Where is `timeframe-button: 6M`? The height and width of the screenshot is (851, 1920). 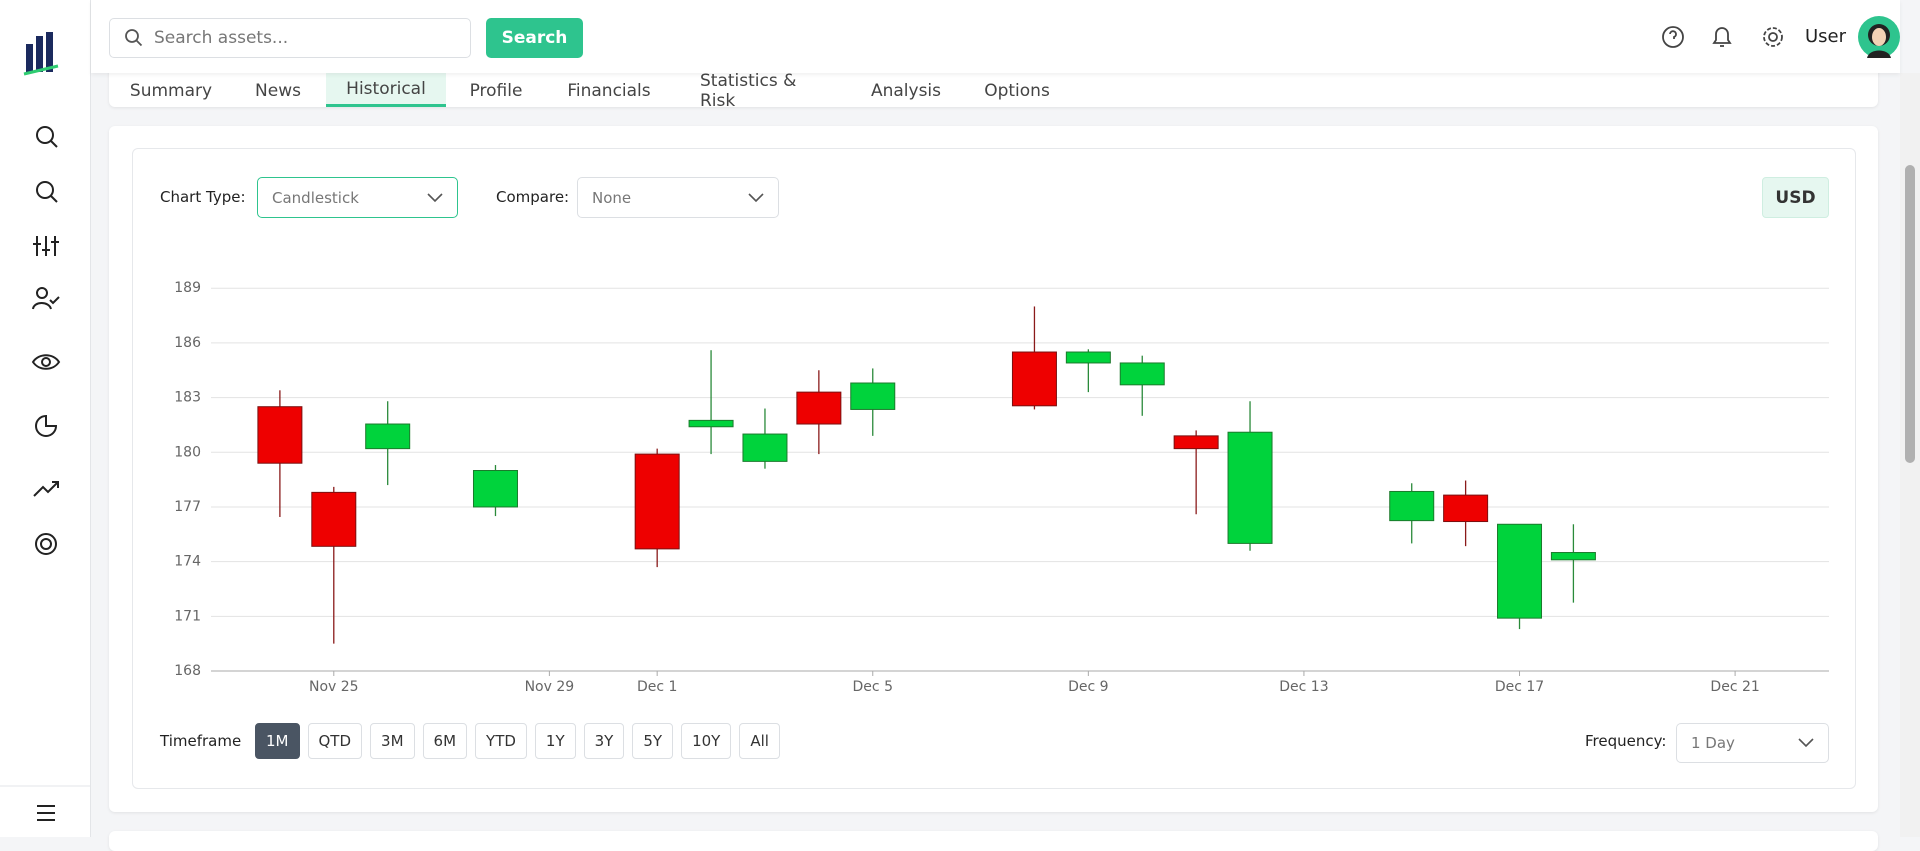
timeframe-button: 6M is located at coordinates (445, 741).